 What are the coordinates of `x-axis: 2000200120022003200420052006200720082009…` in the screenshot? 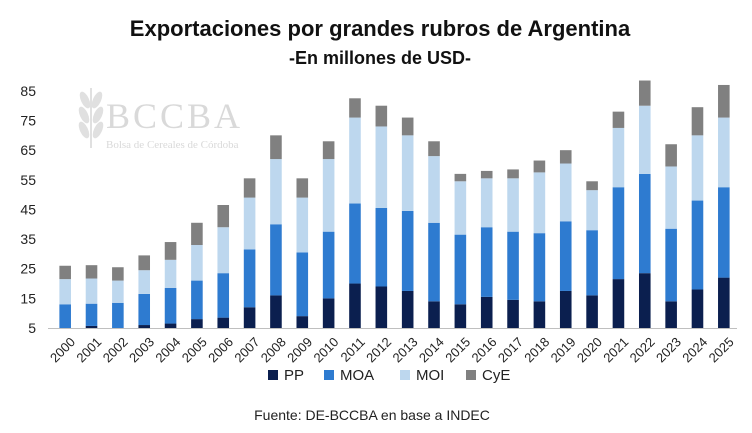 It's located at (392, 349).